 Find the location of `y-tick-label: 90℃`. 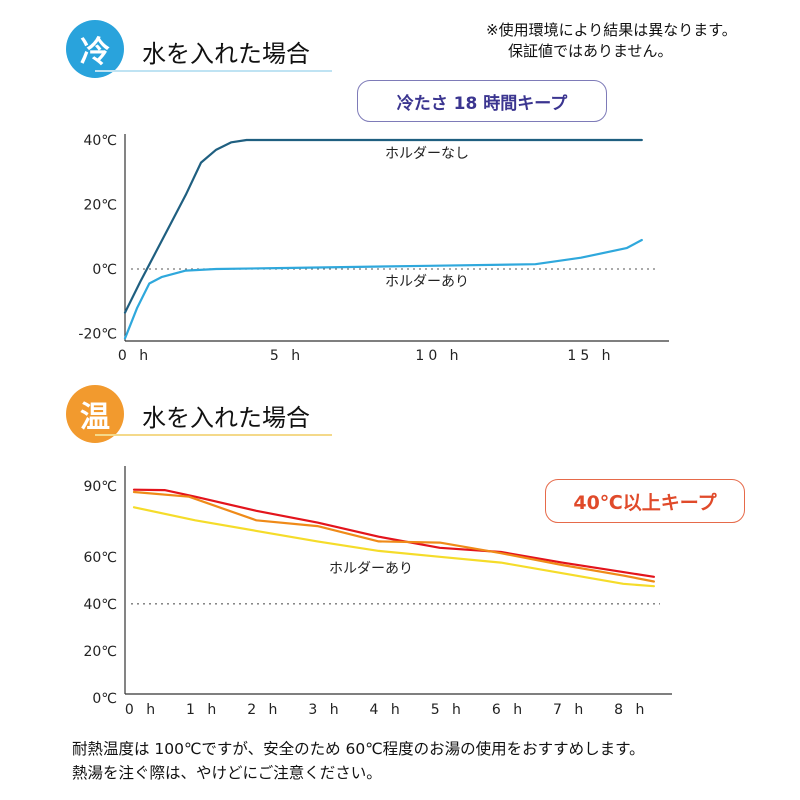

y-tick-label: 90℃ is located at coordinates (100, 487).